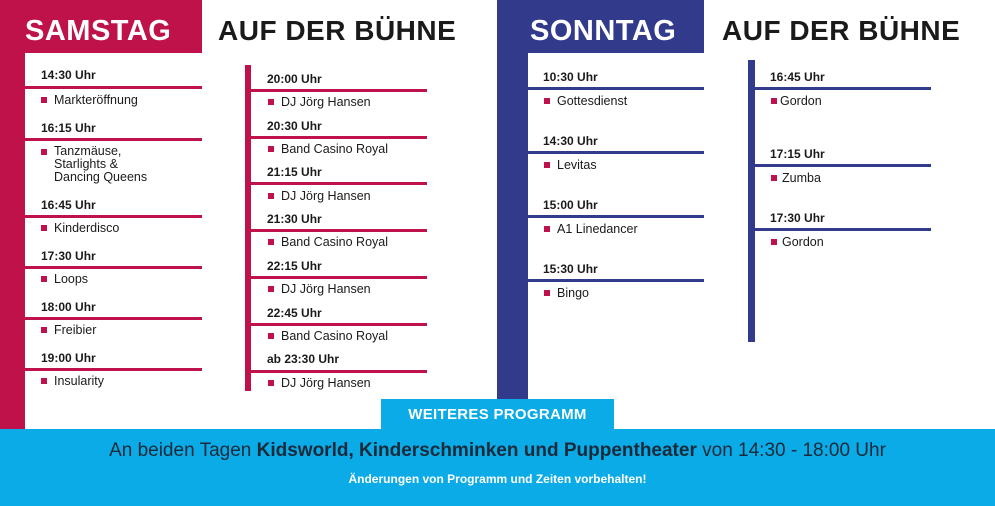 Image resolution: width=995 pixels, height=506 pixels. Describe the element at coordinates (294, 172) in the screenshot. I see `event-time: 21:15 Uhr` at that location.